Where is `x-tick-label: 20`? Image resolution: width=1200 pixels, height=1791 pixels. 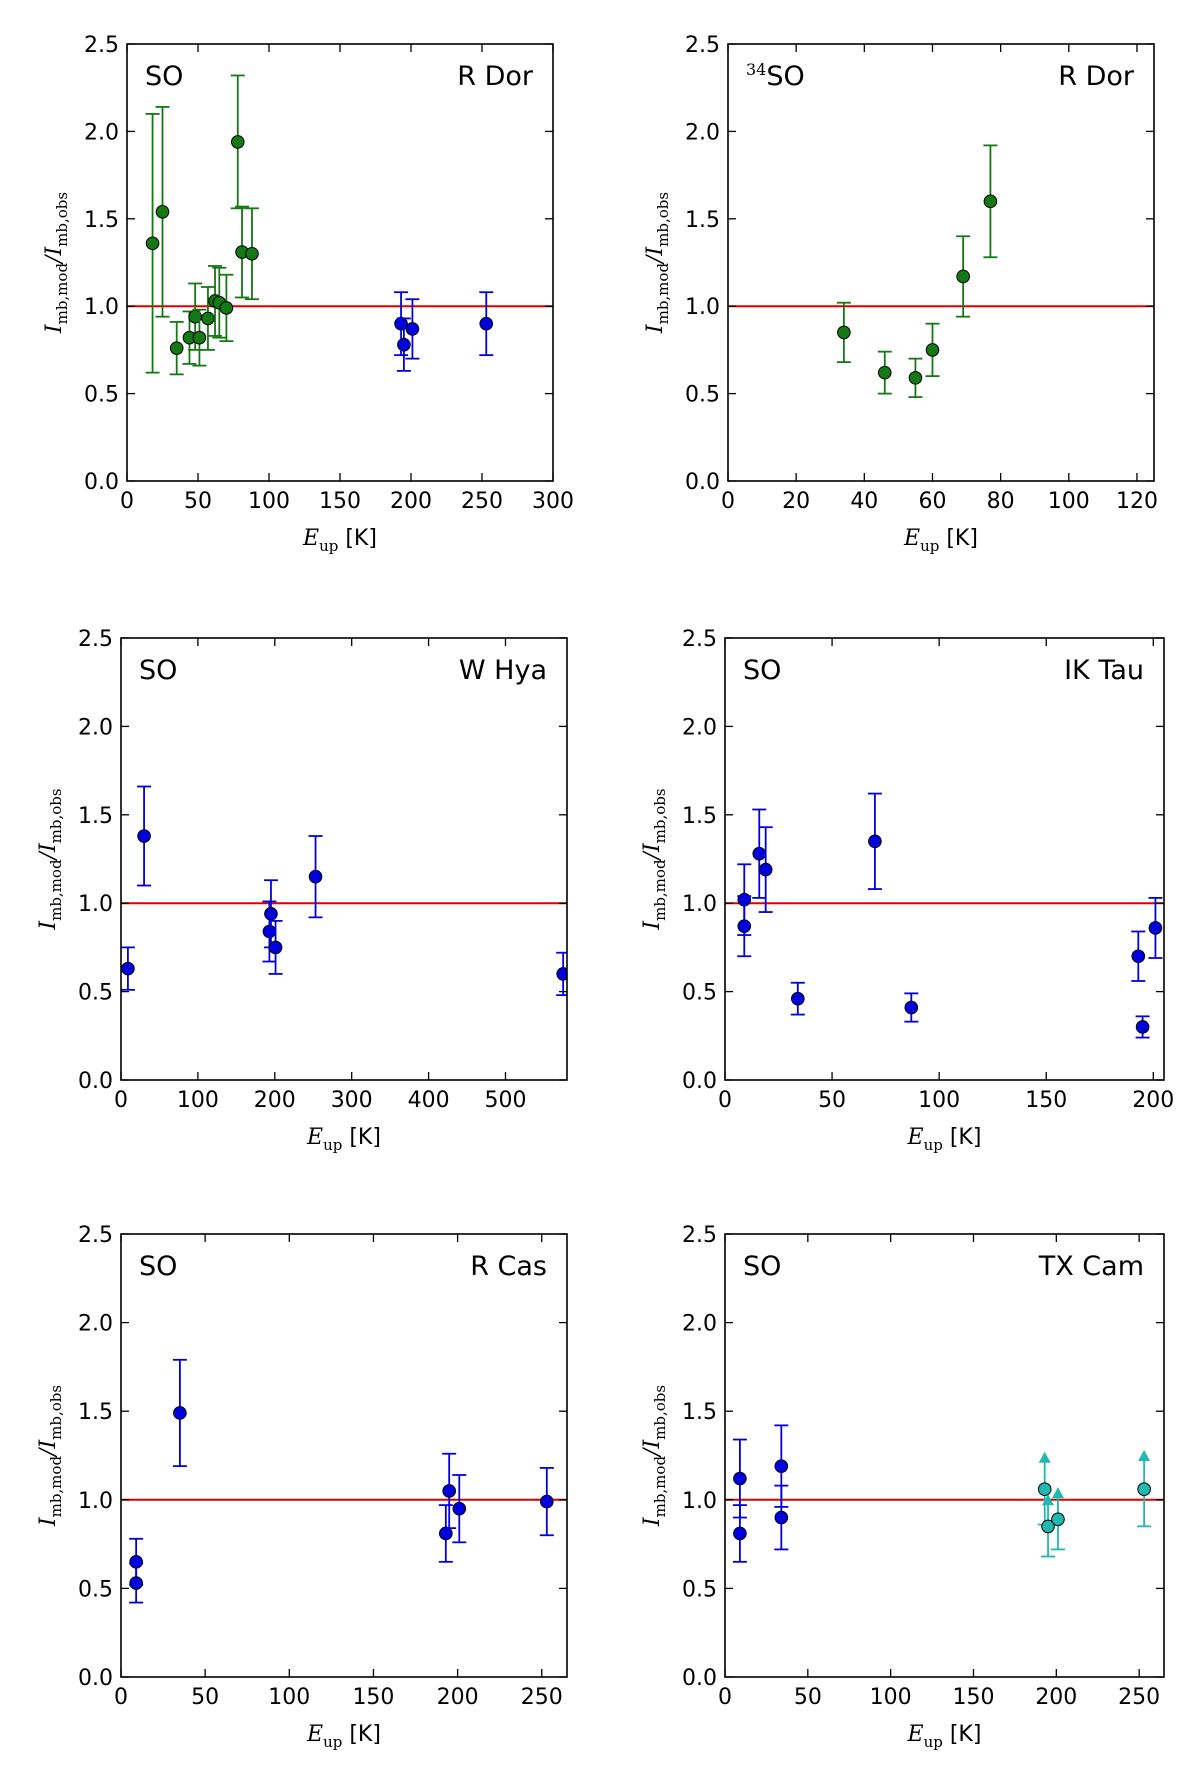 x-tick-label: 20 is located at coordinates (796, 501).